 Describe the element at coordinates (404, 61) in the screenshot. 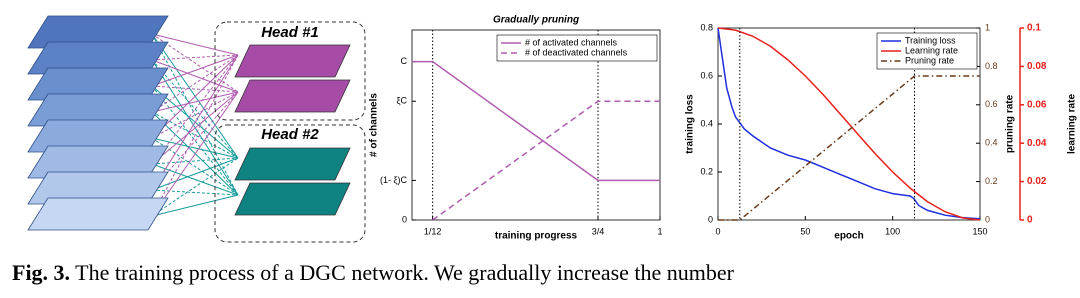

I see `y-tick-label: C` at that location.